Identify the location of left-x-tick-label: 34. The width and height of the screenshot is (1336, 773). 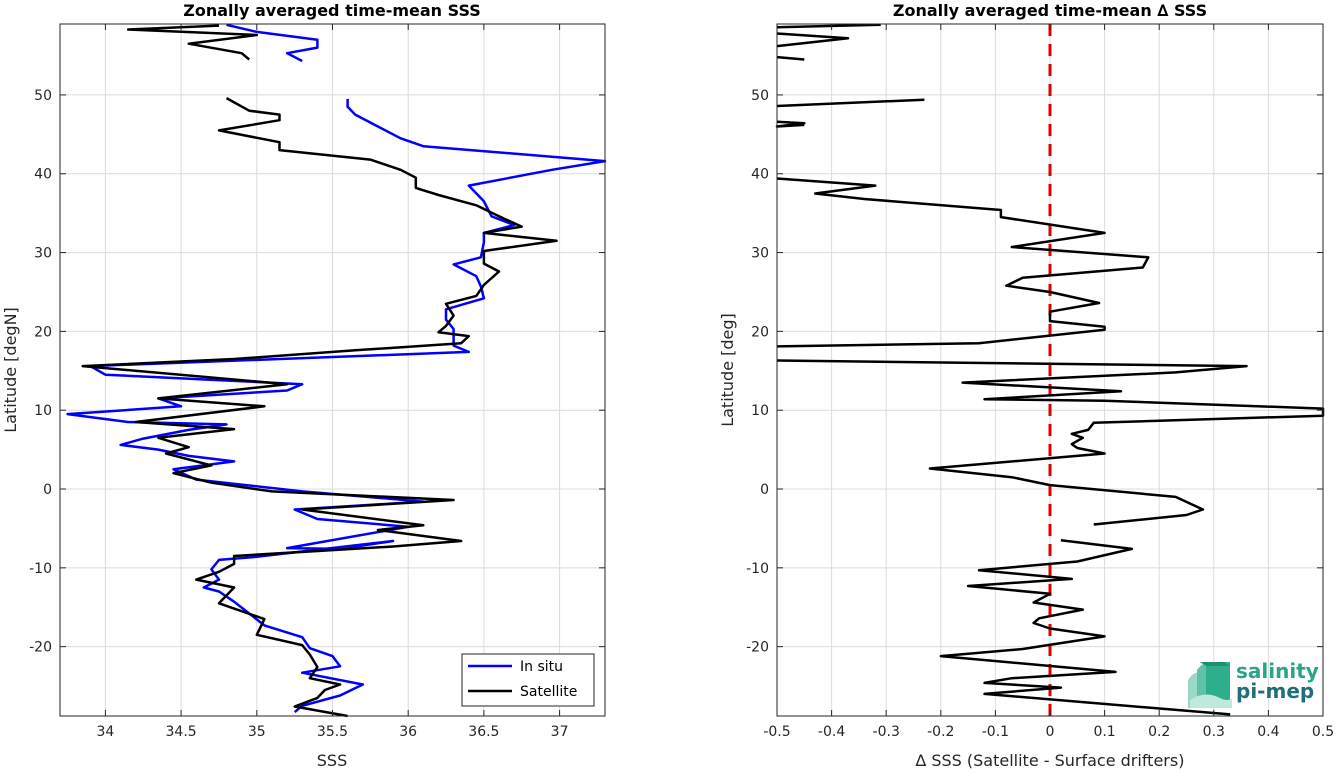
(106, 732).